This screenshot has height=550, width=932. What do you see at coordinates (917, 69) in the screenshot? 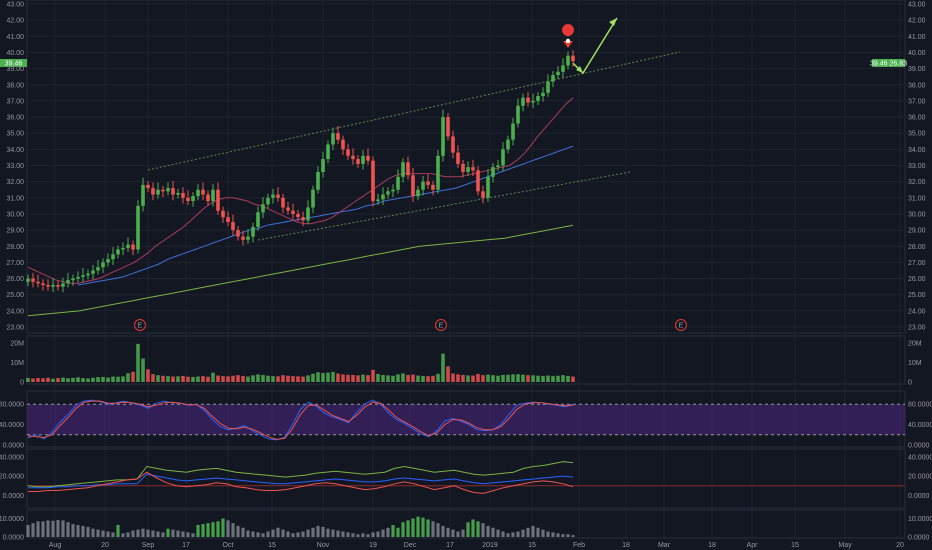
I see `y-tick-label-right: 39.00` at bounding box center [917, 69].